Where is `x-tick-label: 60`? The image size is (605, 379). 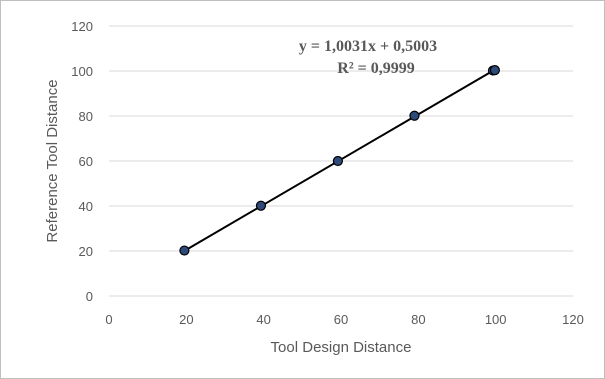
x-tick-label: 60 is located at coordinates (341, 319).